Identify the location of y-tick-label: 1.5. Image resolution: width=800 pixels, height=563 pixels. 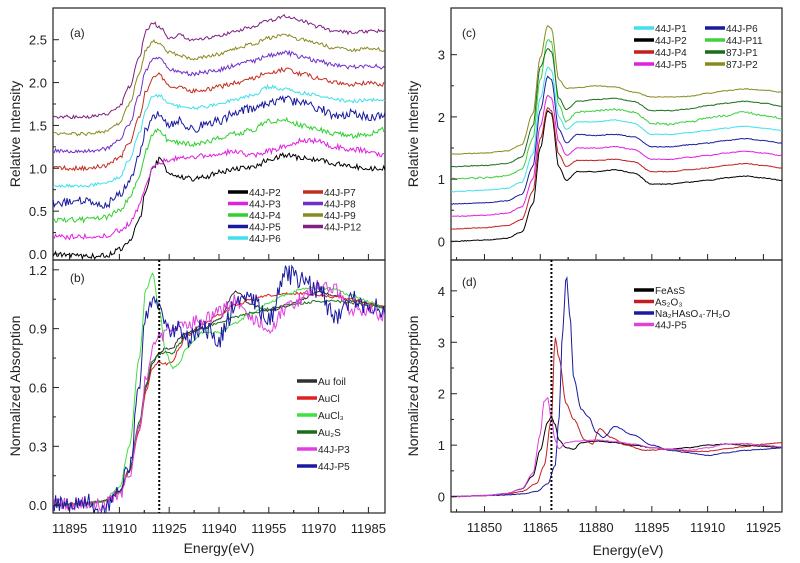
(38, 125).